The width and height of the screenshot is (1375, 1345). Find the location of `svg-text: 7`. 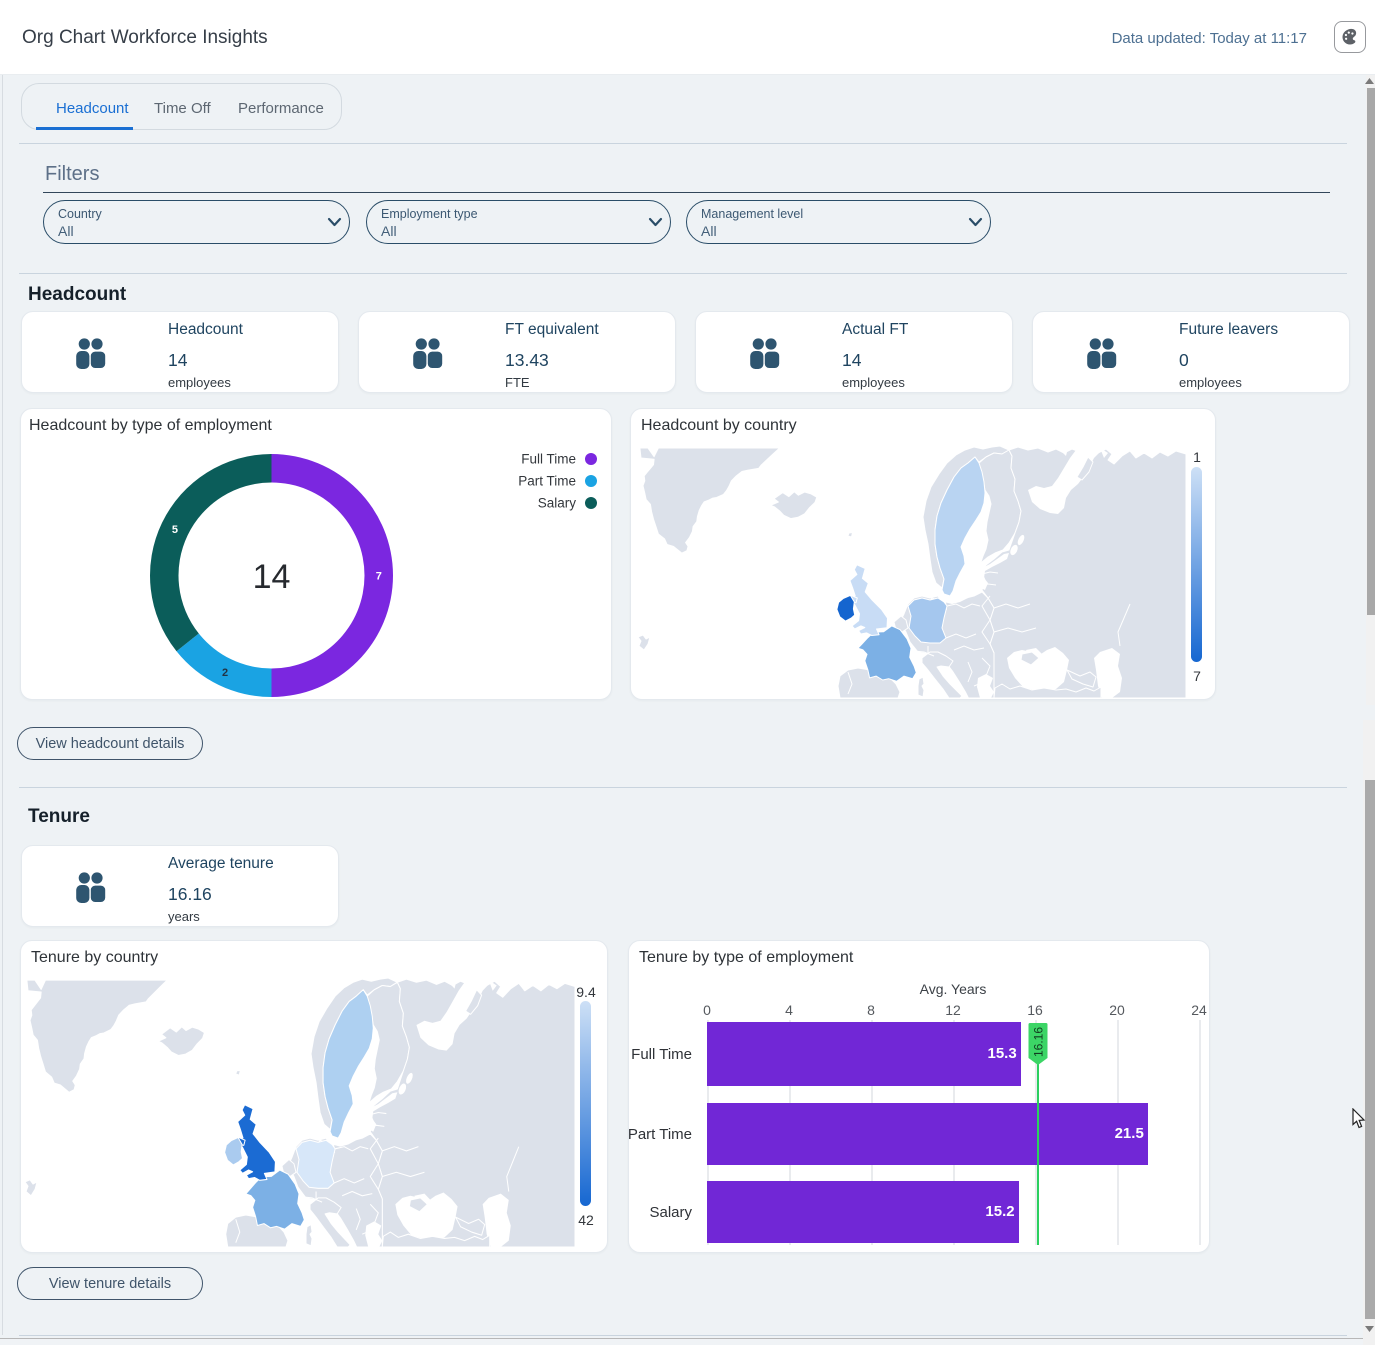

svg-text: 7 is located at coordinates (379, 577).